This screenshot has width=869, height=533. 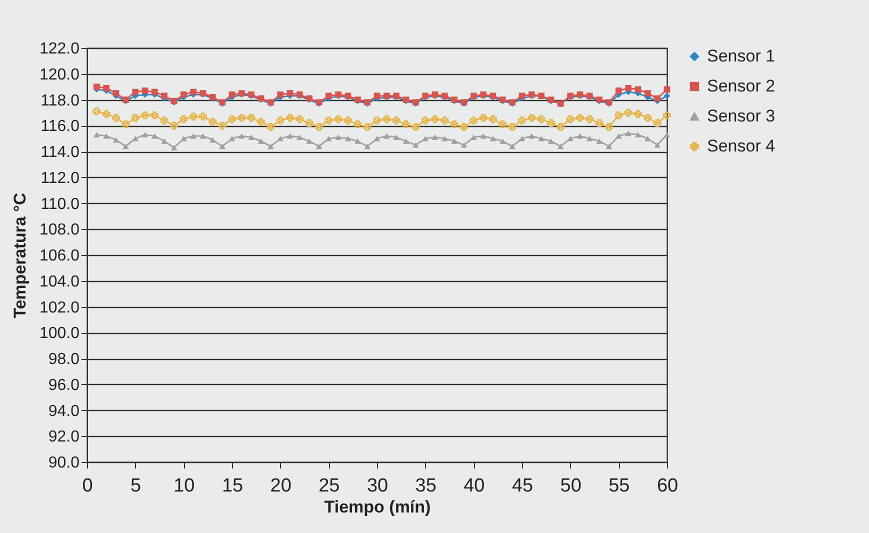 I want to click on y-tick-label: 110.0, so click(x=60, y=204).